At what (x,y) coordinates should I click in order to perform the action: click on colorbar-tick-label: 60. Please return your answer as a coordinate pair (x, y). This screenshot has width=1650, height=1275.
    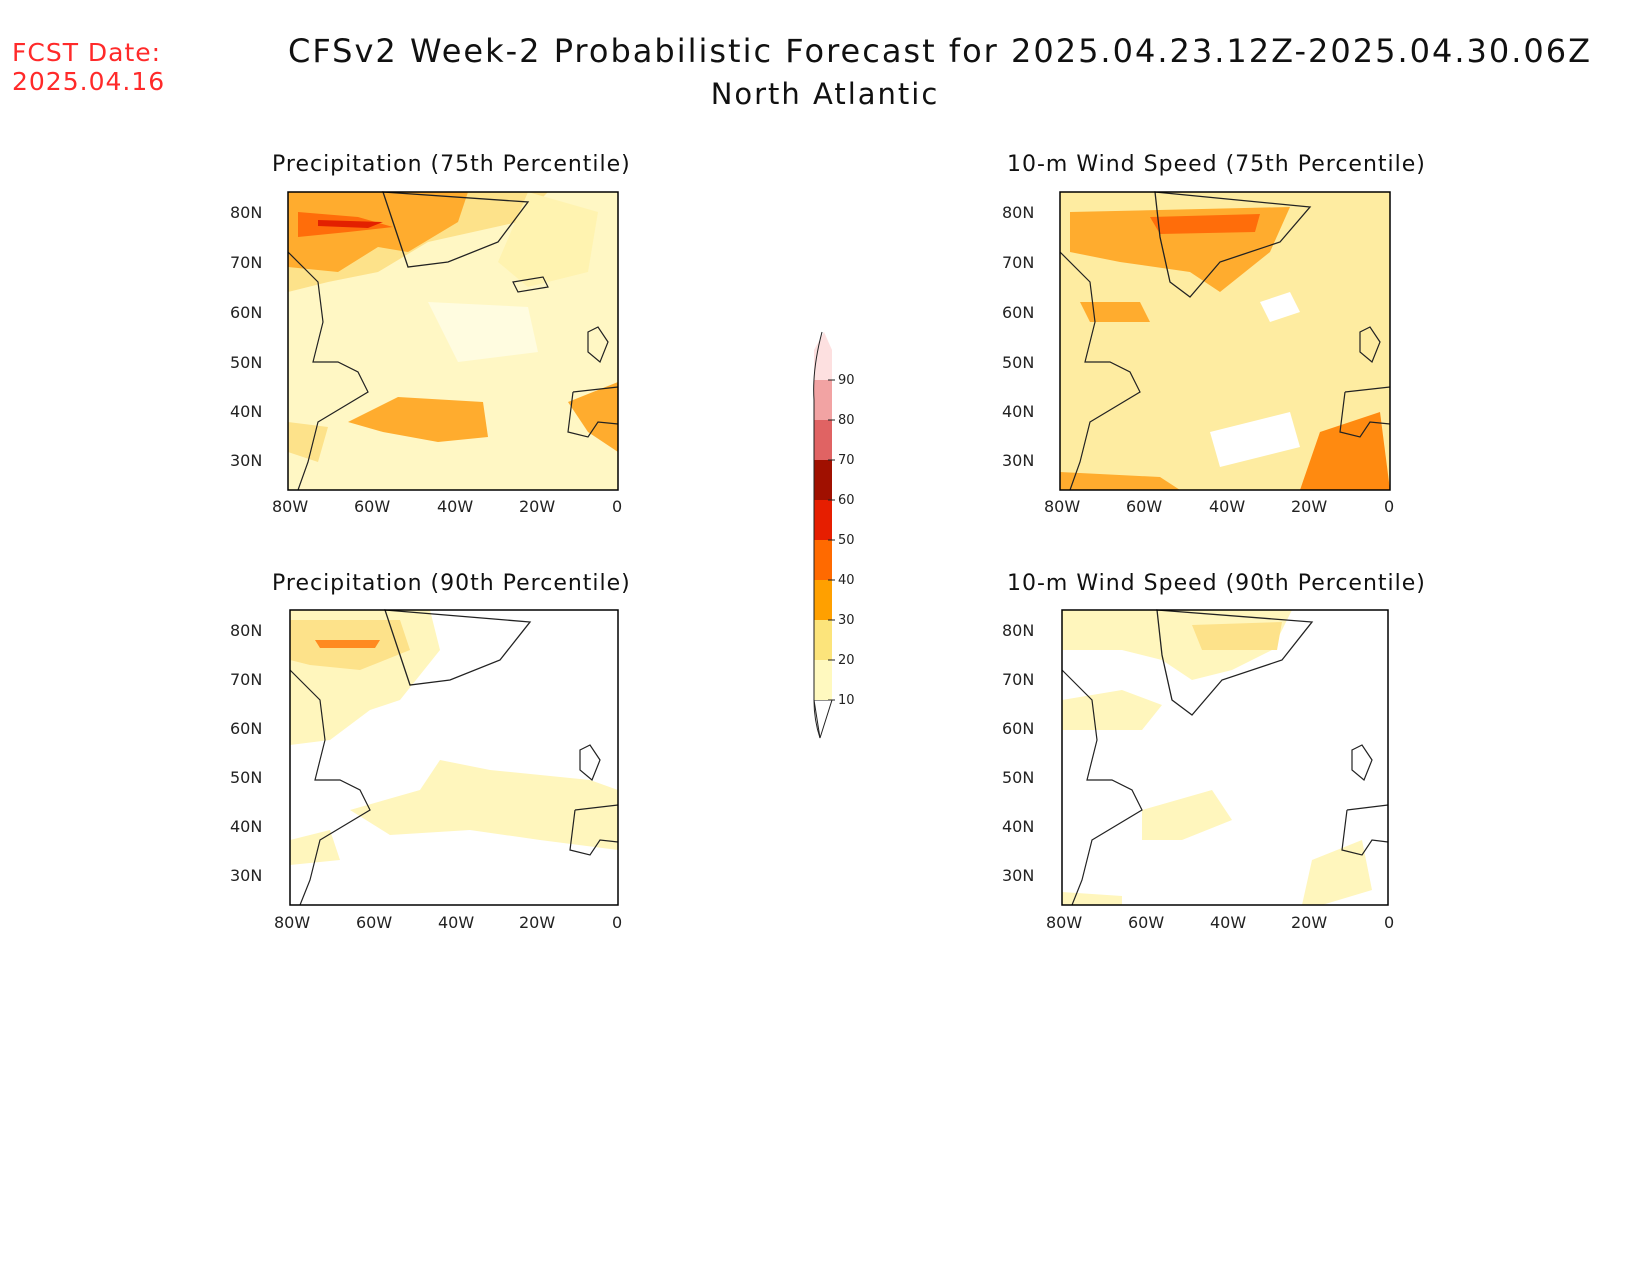
    Looking at the image, I should click on (846, 500).